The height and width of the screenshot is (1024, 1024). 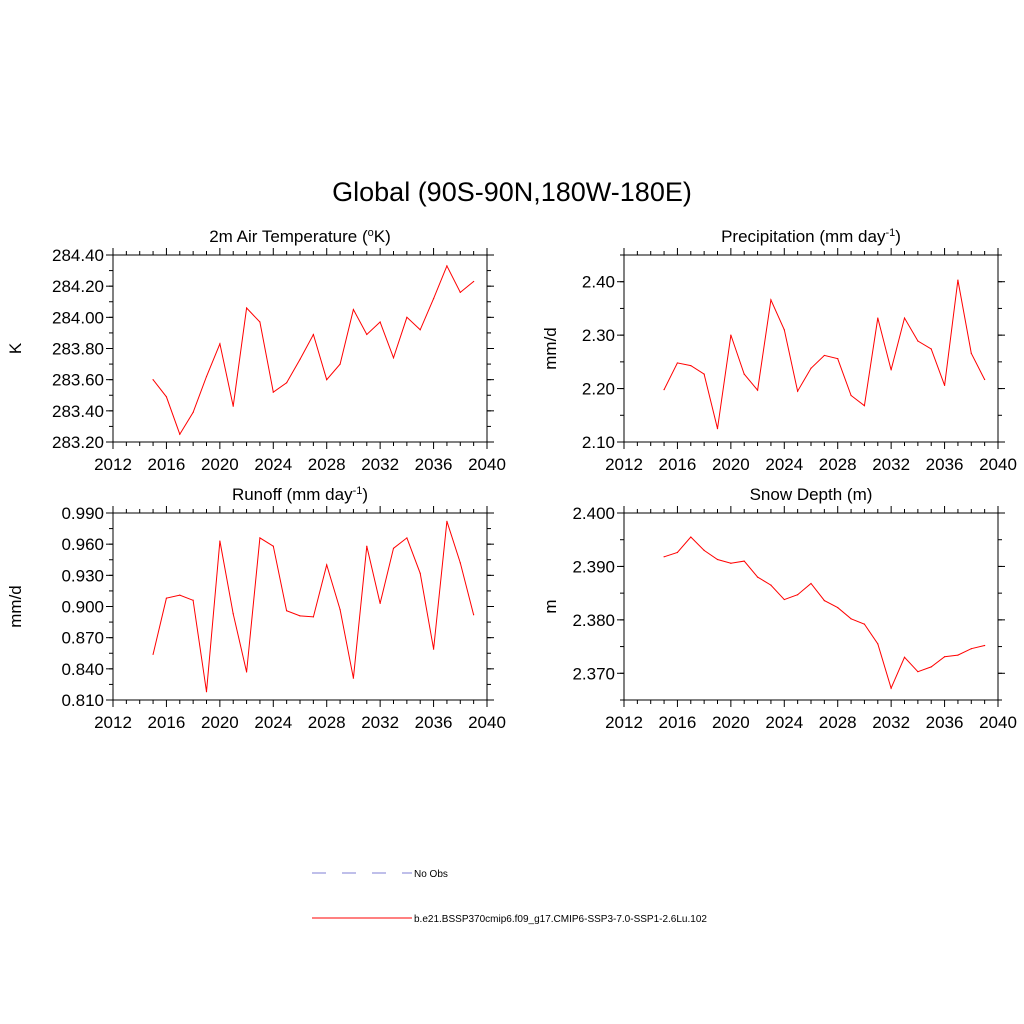 What do you see at coordinates (598, 335) in the screenshot?
I see `y-tick-label: 2.30` at bounding box center [598, 335].